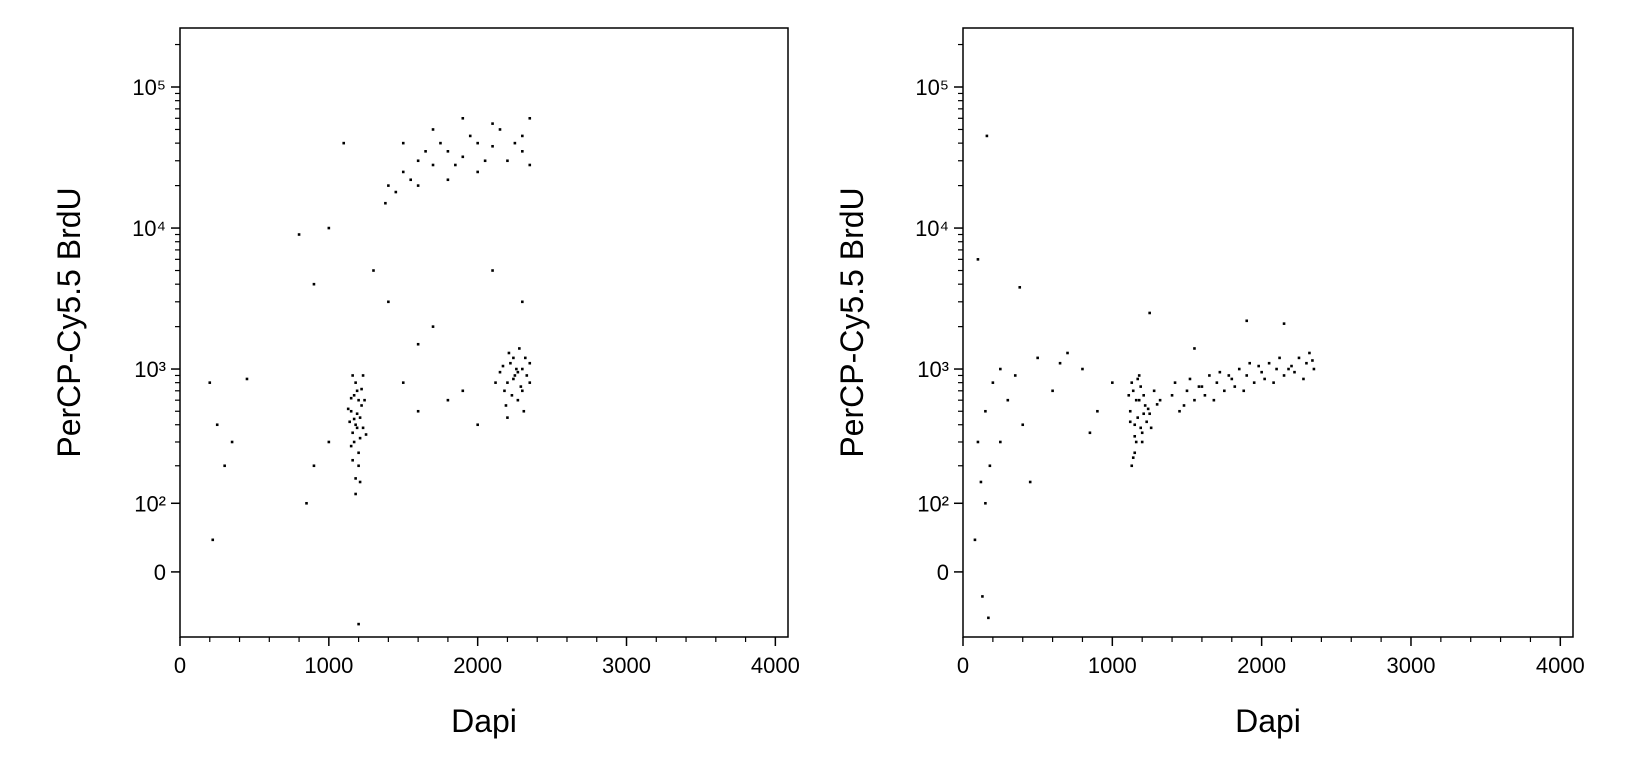 The width and height of the screenshot is (1642, 762). What do you see at coordinates (943, 572) in the screenshot?
I see `y-tick-label: 0` at bounding box center [943, 572].